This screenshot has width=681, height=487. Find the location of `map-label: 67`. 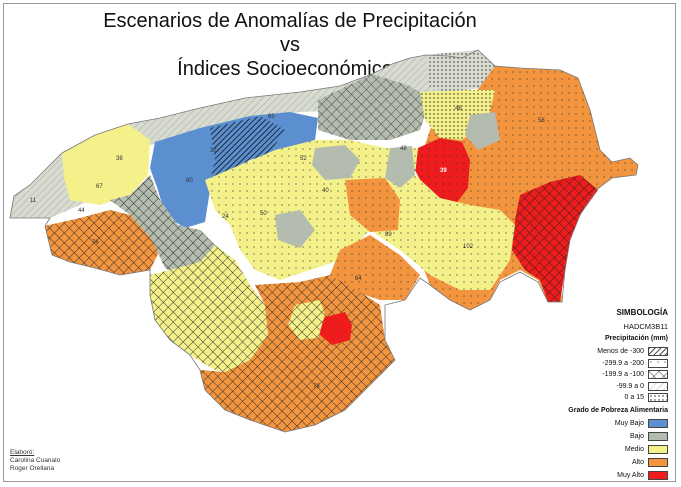

map-label: 67 is located at coordinates (99, 187).